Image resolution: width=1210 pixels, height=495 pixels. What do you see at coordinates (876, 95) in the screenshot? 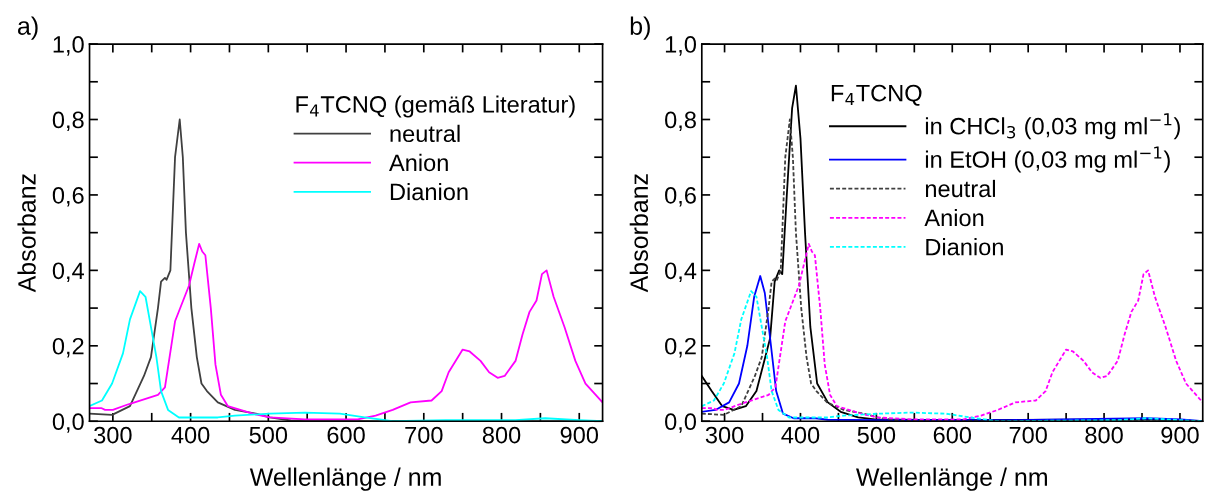
I see `legend-title: F$_{4}$TCNQ` at bounding box center [876, 95].